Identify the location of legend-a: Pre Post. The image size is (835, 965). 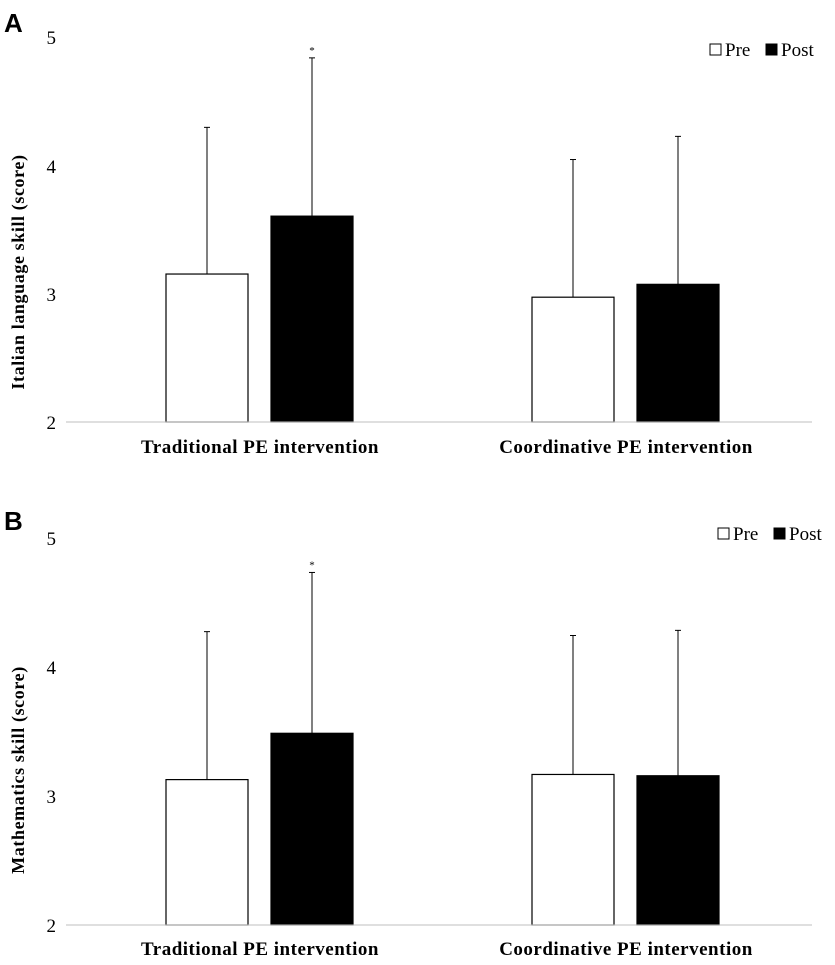
(761, 50).